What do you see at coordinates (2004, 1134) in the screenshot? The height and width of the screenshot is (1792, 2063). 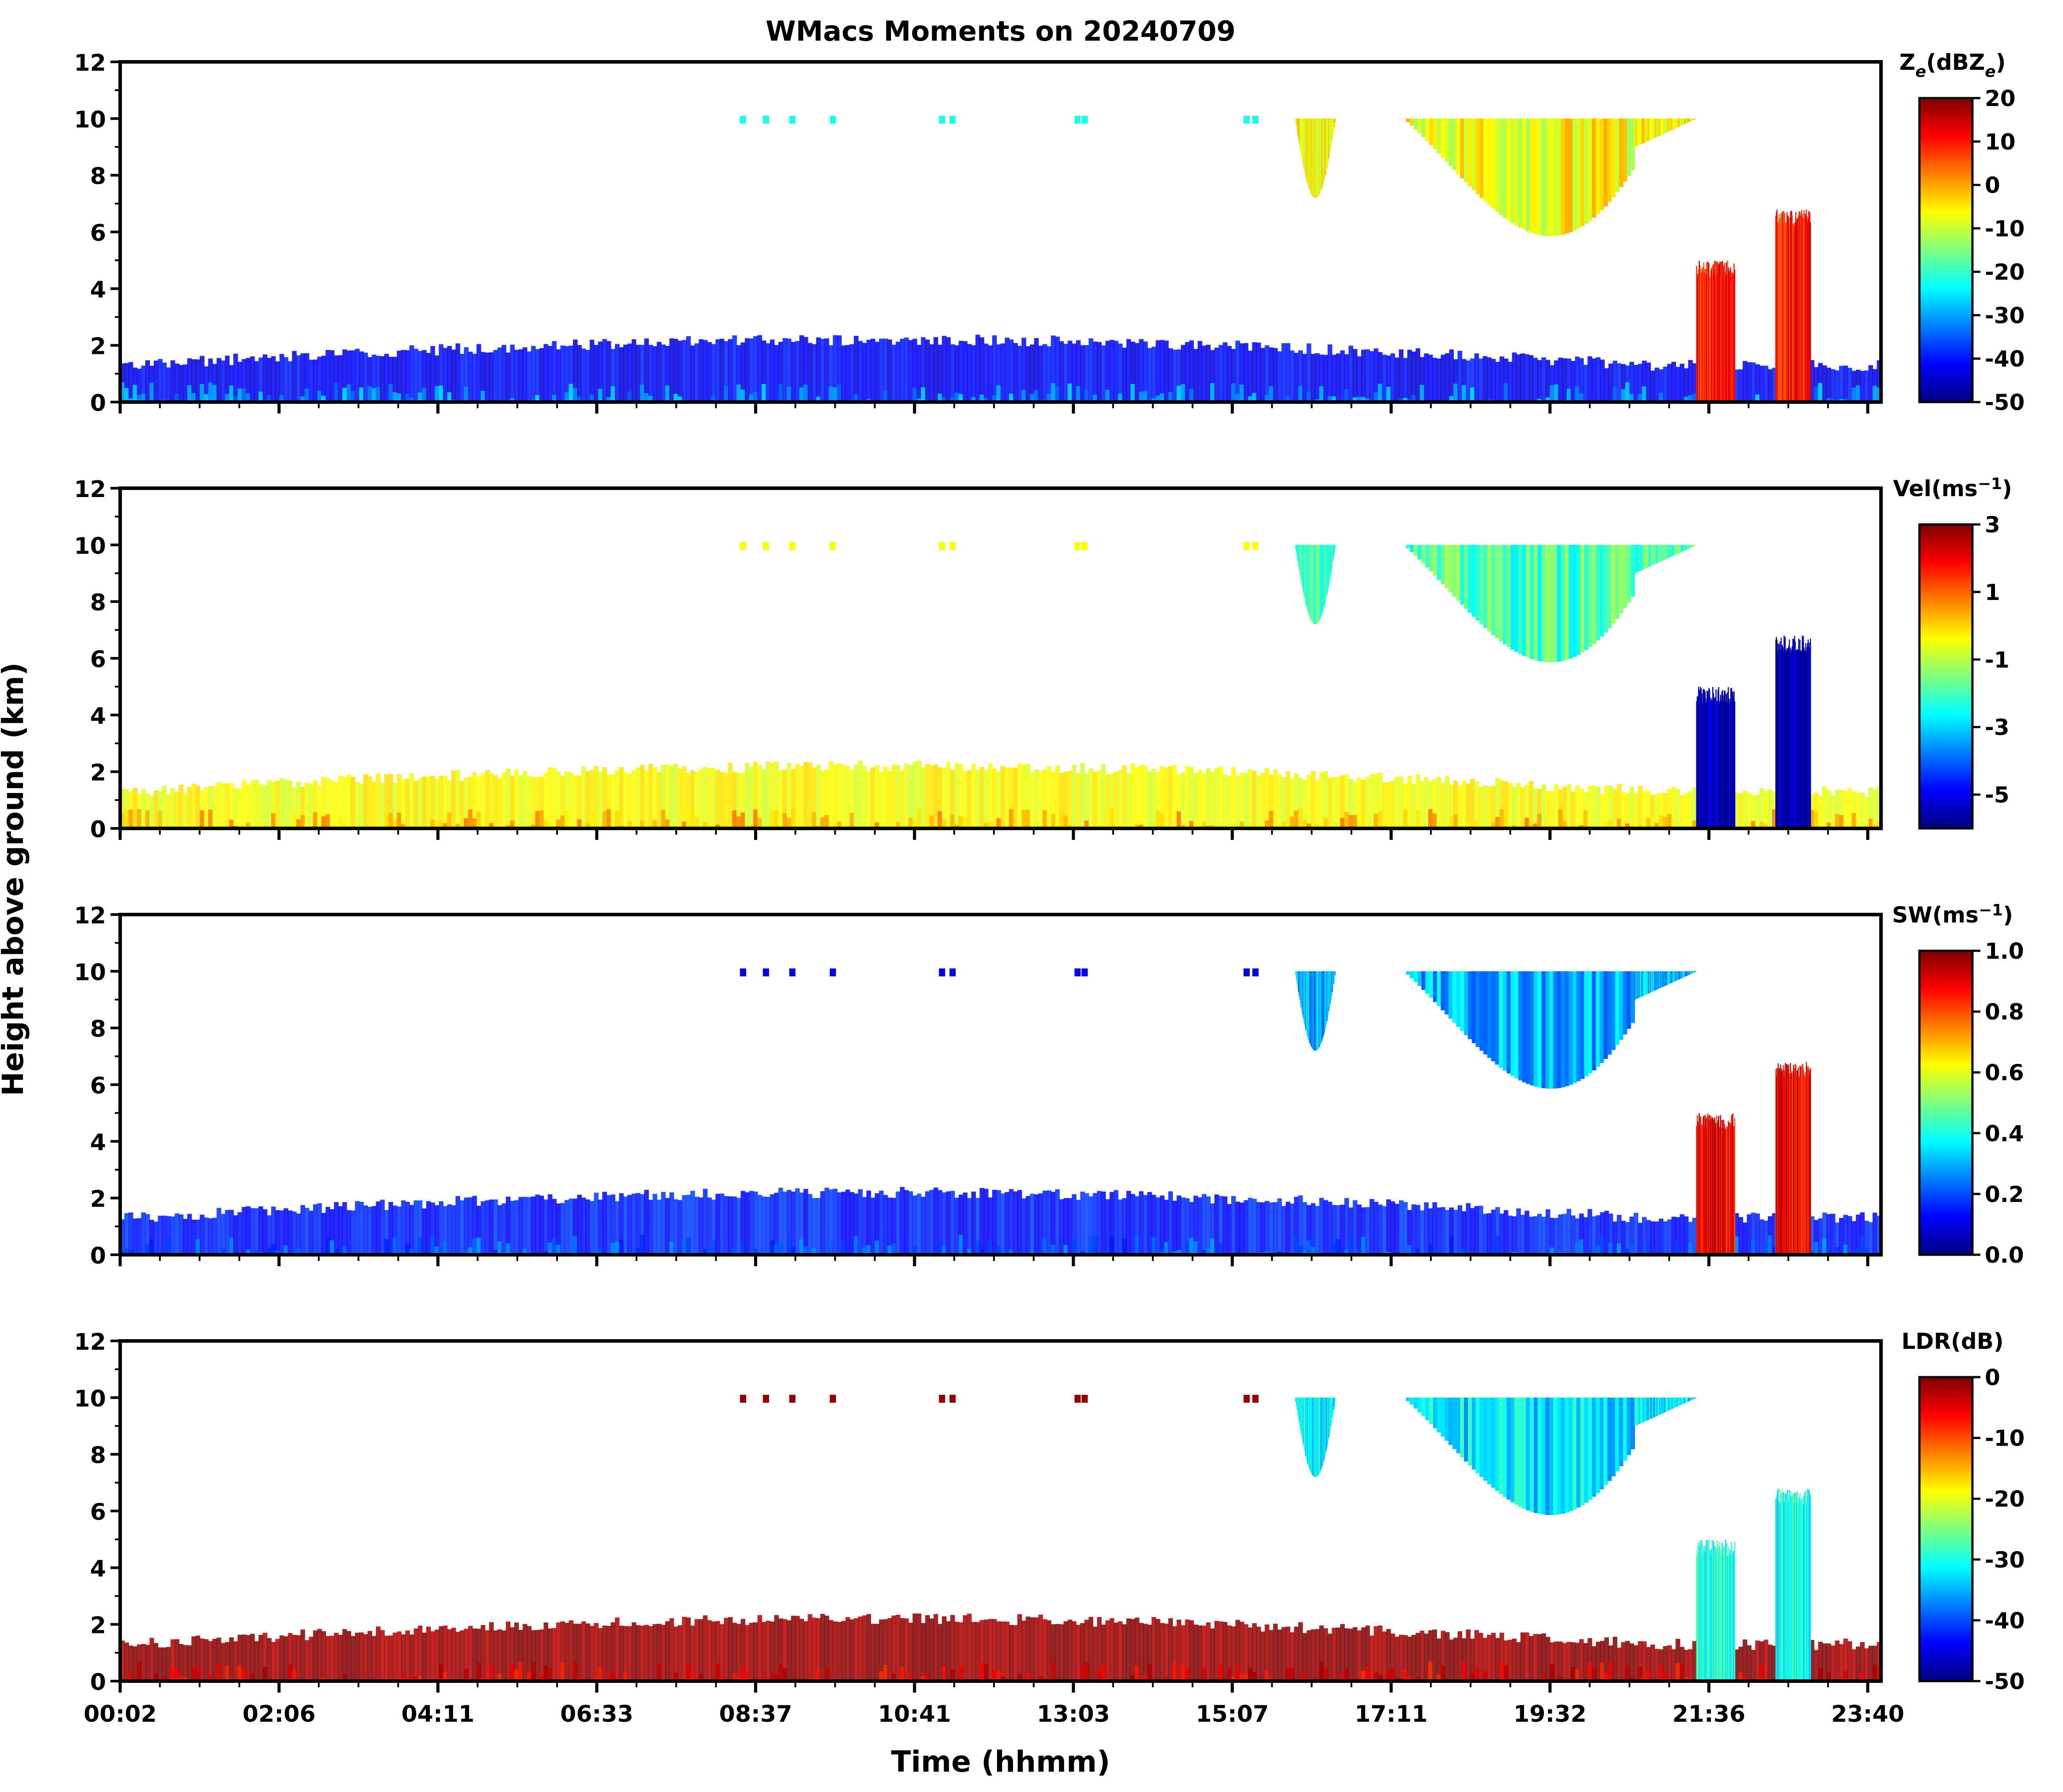 I see `colorbar-tick-label: 0.4` at bounding box center [2004, 1134].